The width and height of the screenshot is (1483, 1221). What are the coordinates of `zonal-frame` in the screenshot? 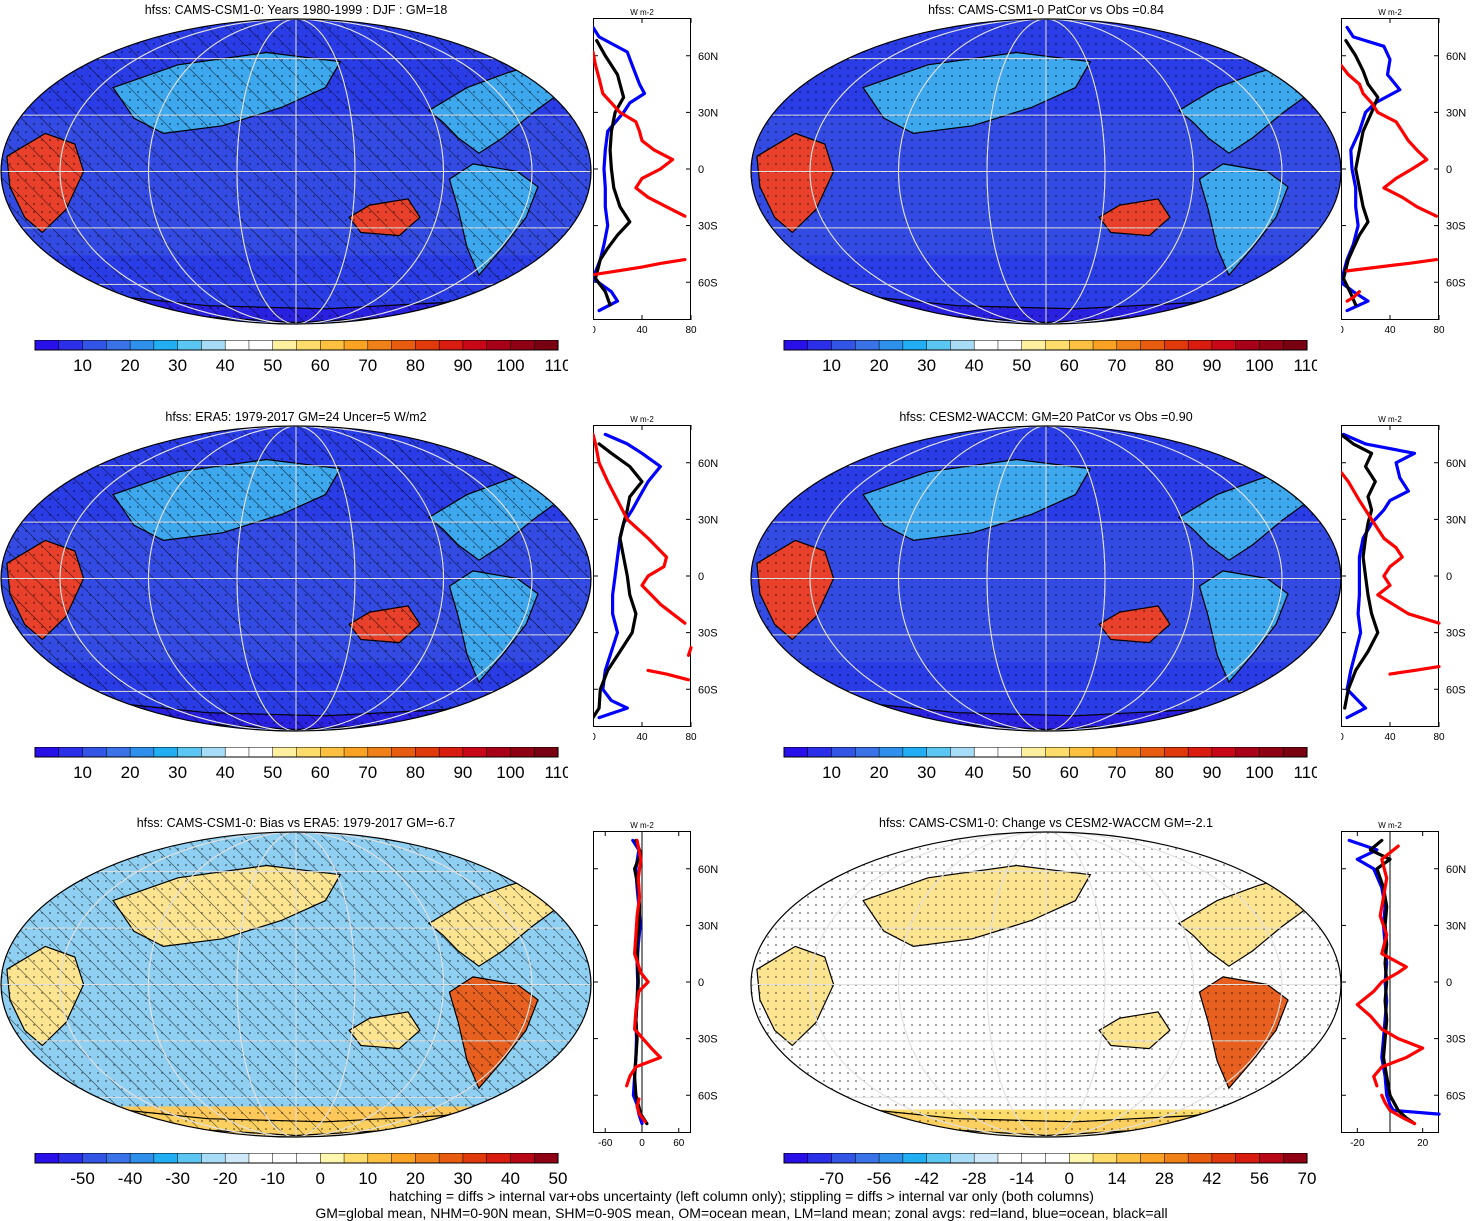 It's located at (642, 576).